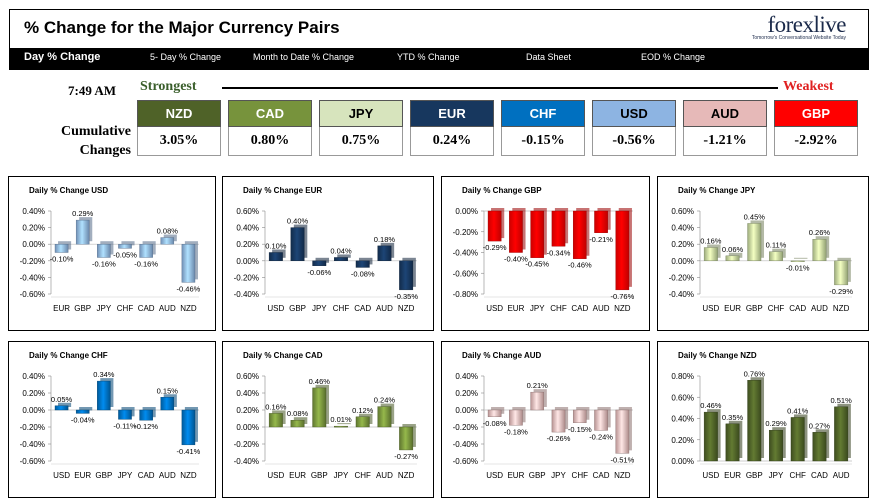  I want to click on x-category-label: EUR, so click(297, 475).